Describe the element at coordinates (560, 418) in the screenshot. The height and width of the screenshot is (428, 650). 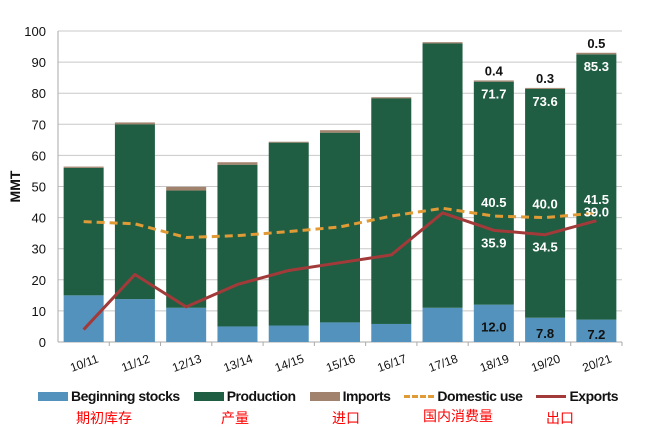
I see `legend-cn-exports: 出口` at that location.